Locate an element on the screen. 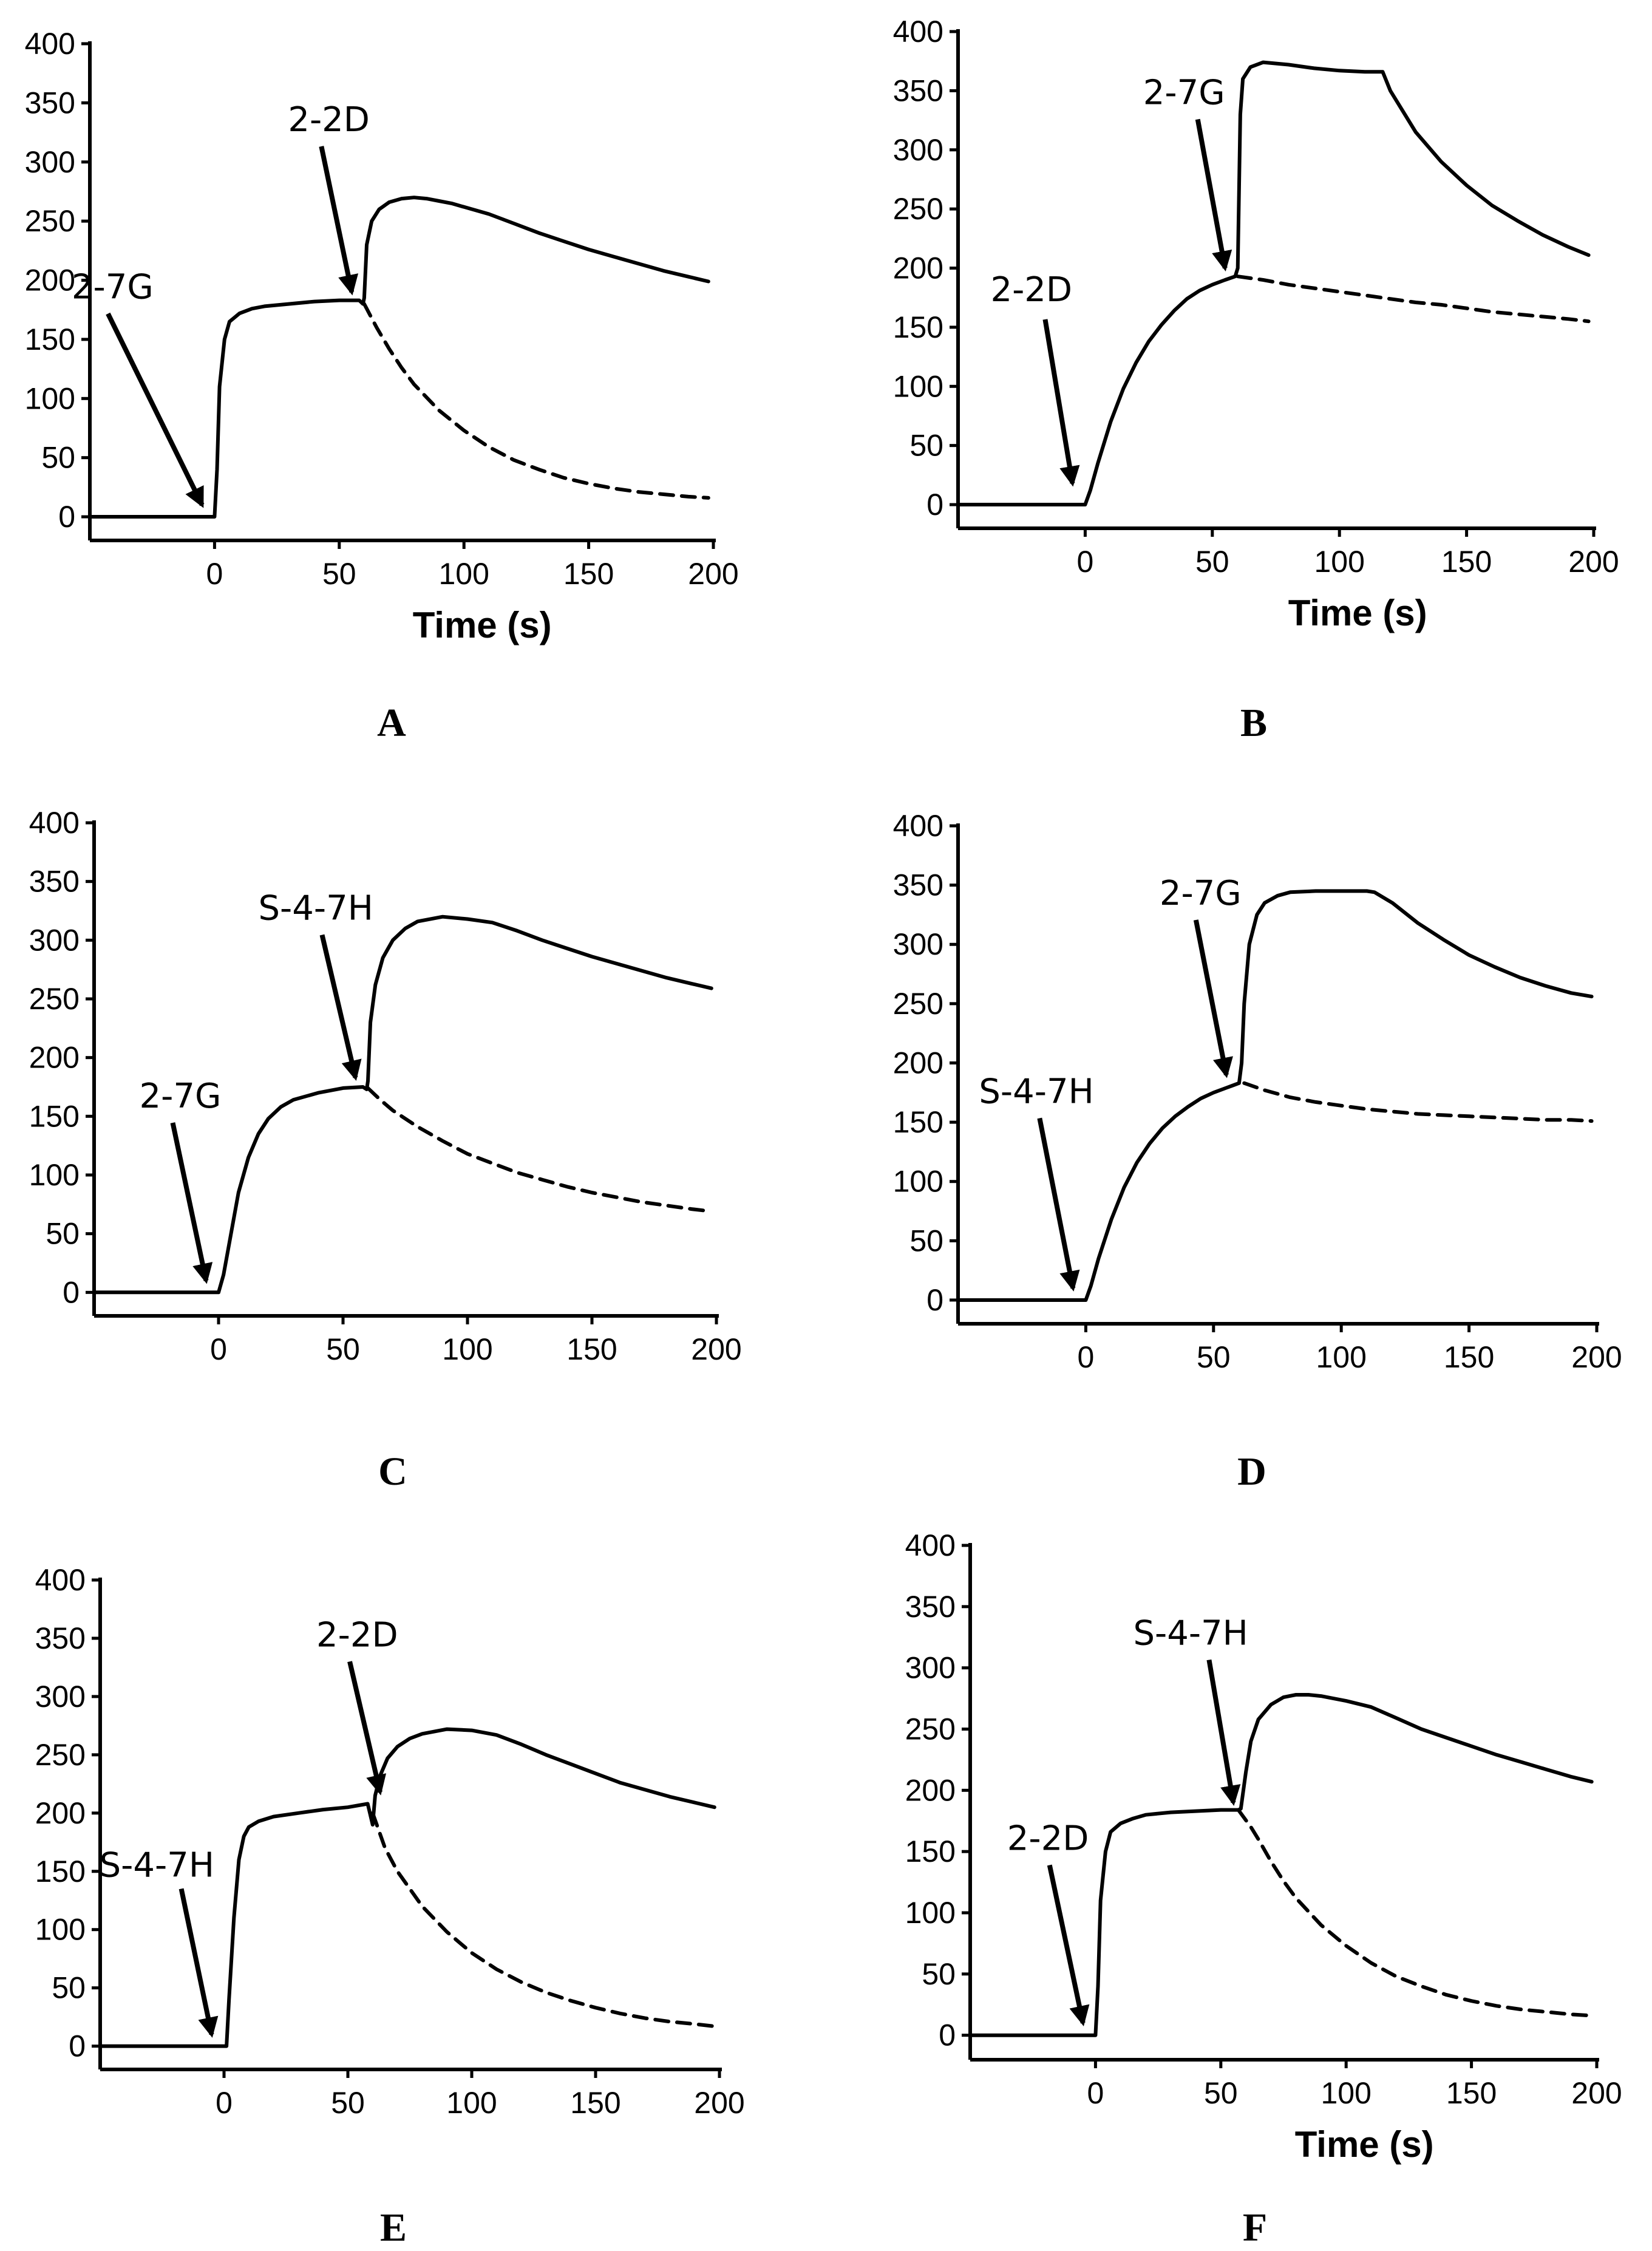 The image size is (1652, 2251). panel-f-y-tick-label: 100 is located at coordinates (930, 1913).